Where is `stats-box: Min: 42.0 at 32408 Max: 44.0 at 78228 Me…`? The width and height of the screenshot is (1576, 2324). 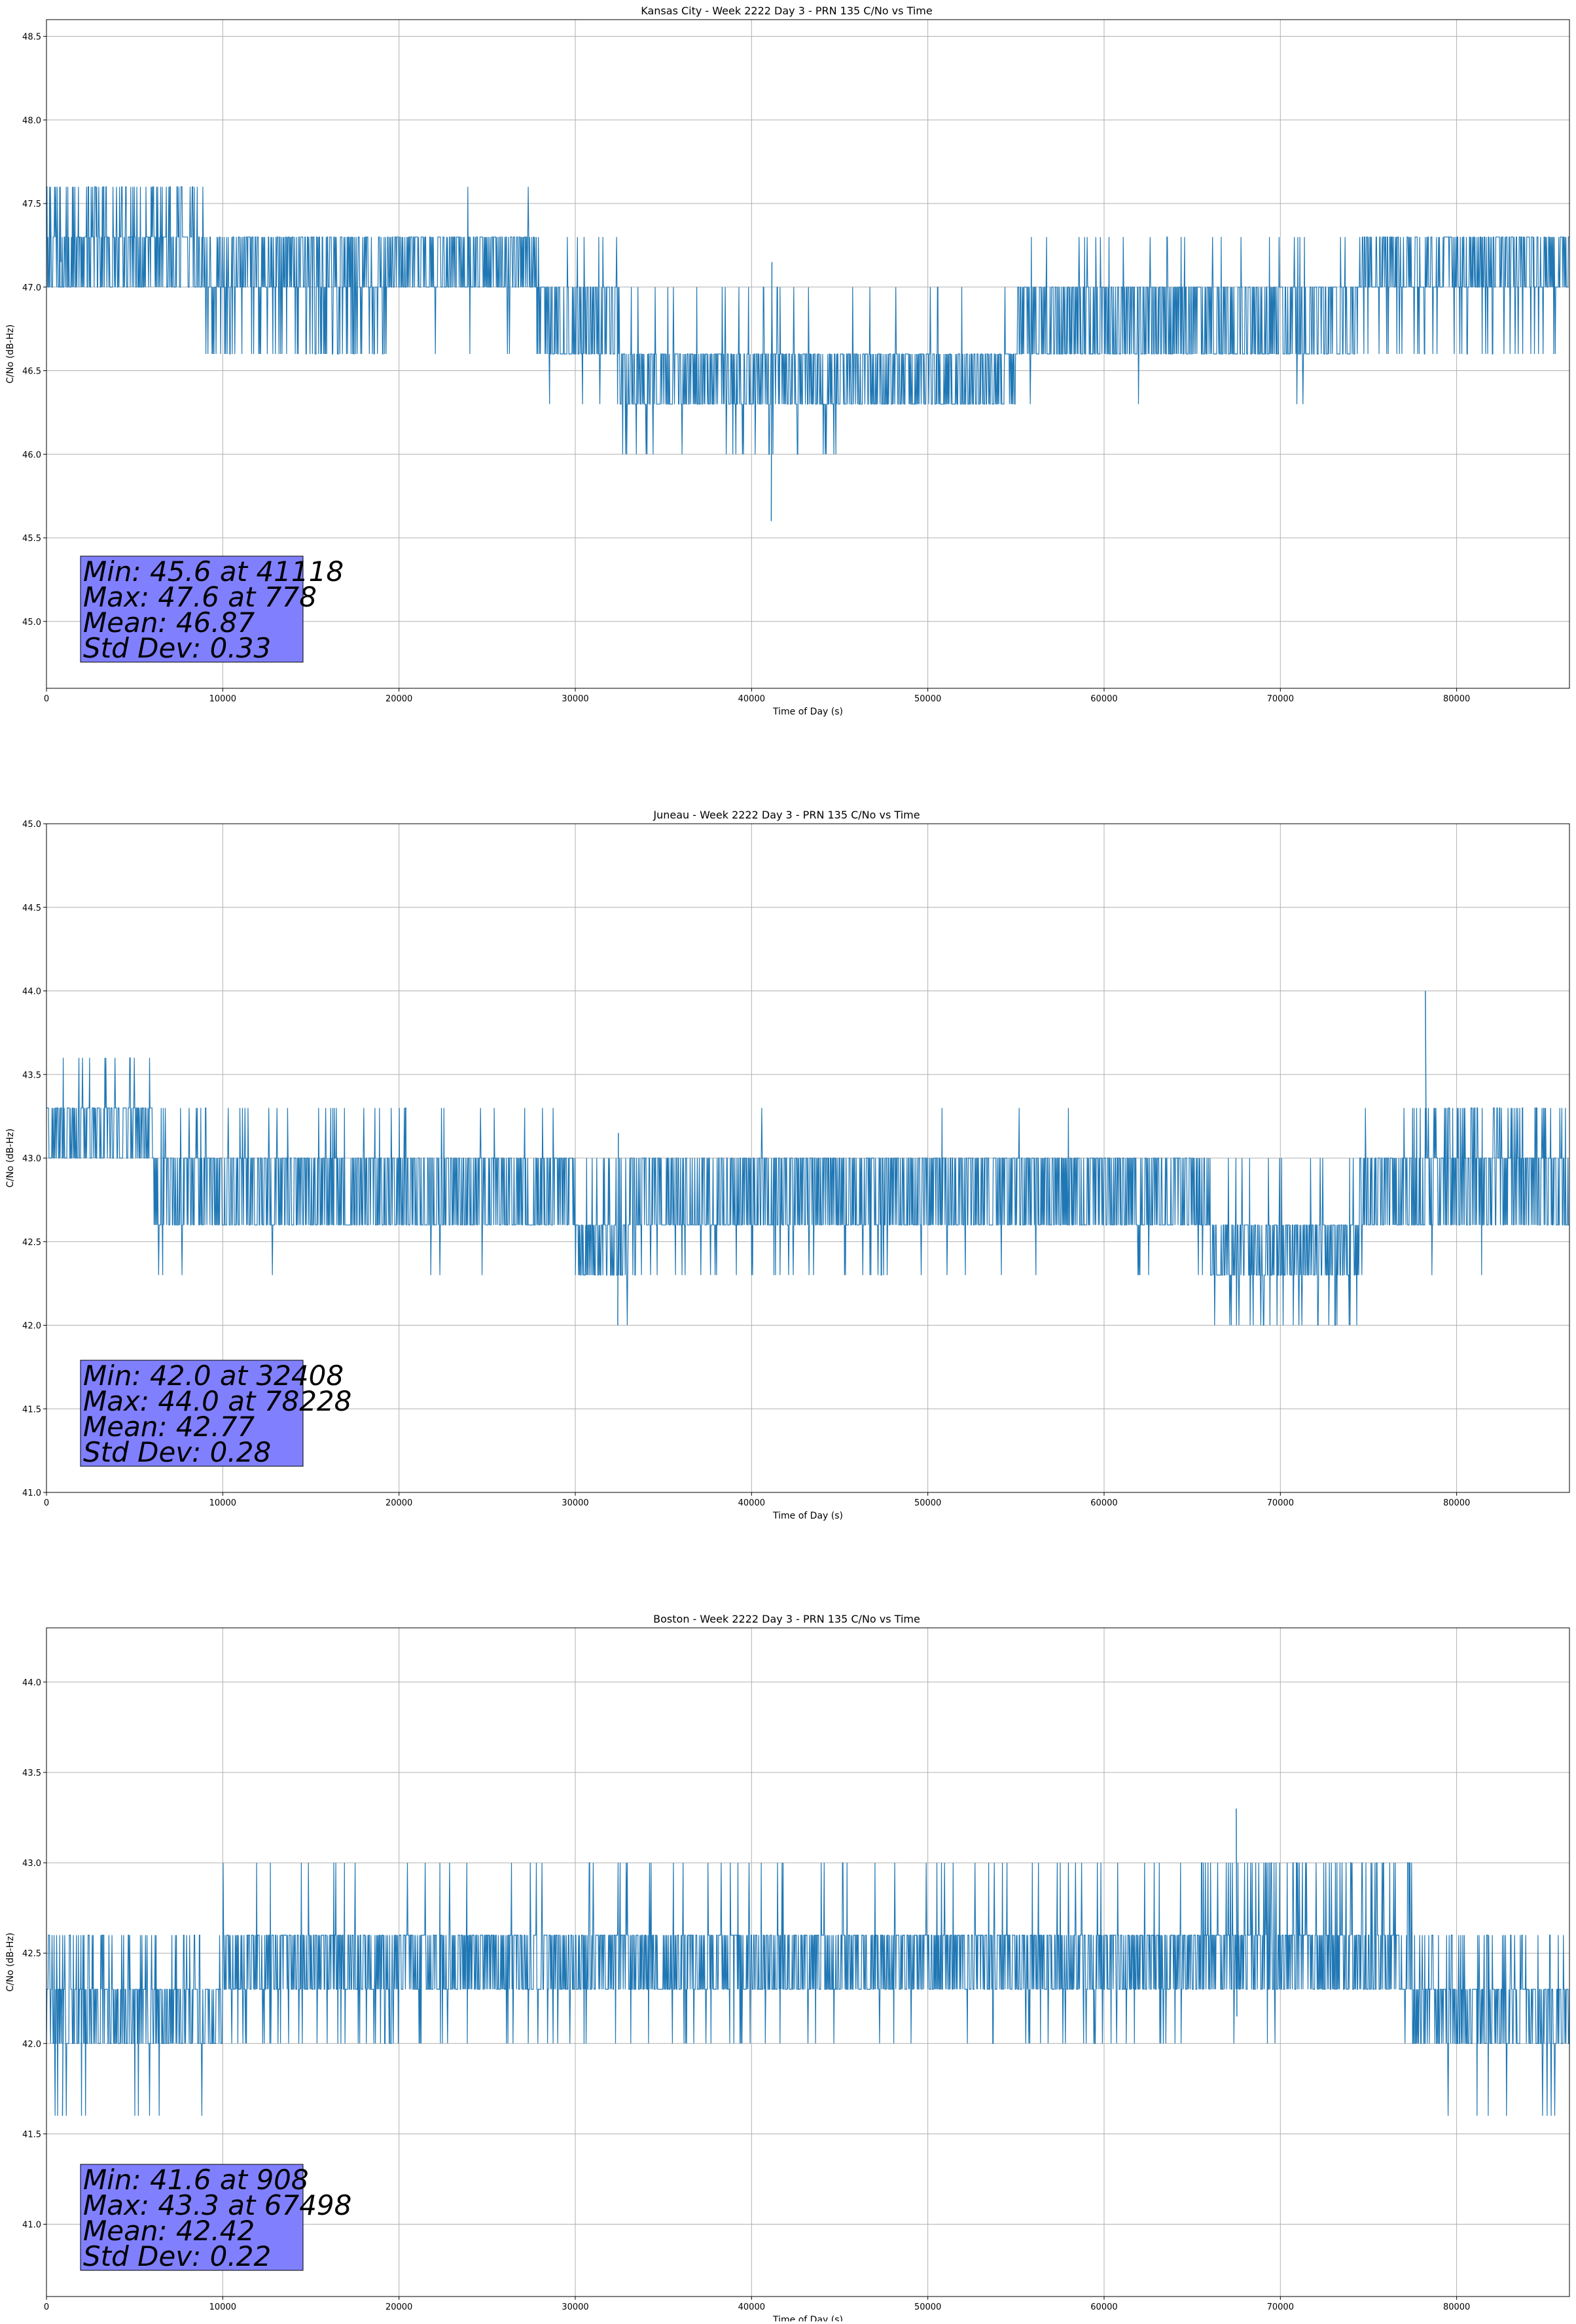 stats-box: Min: 42.0 at 32408 Max: 44.0 at 78228 Me… is located at coordinates (215, 1414).